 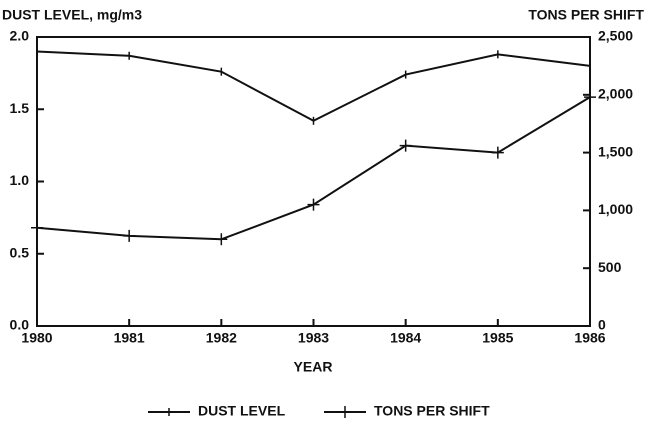 What do you see at coordinates (615, 151) in the screenshot?
I see `y2-tick-label: 1,500` at bounding box center [615, 151].